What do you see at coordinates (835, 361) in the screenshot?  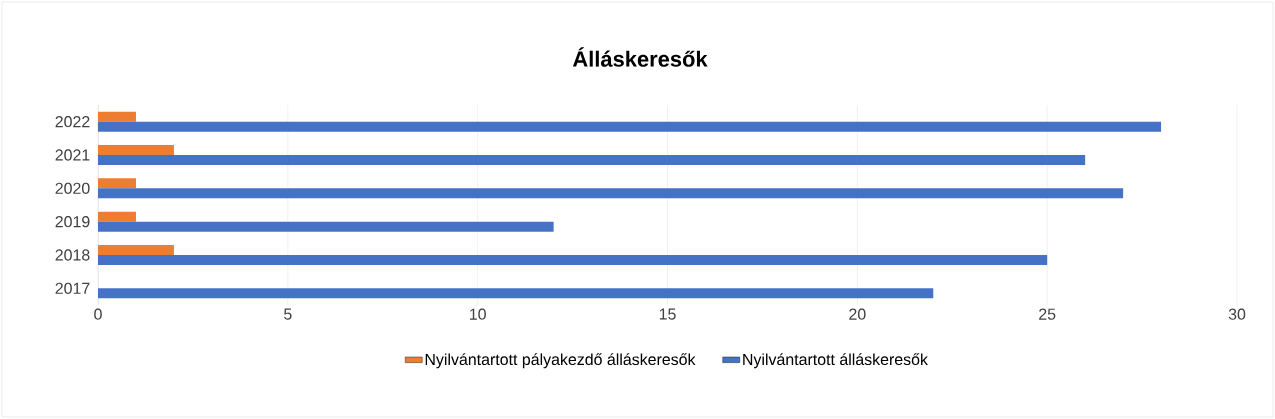 I see `legend-label: Nyilvántartott álláskeresők` at bounding box center [835, 361].